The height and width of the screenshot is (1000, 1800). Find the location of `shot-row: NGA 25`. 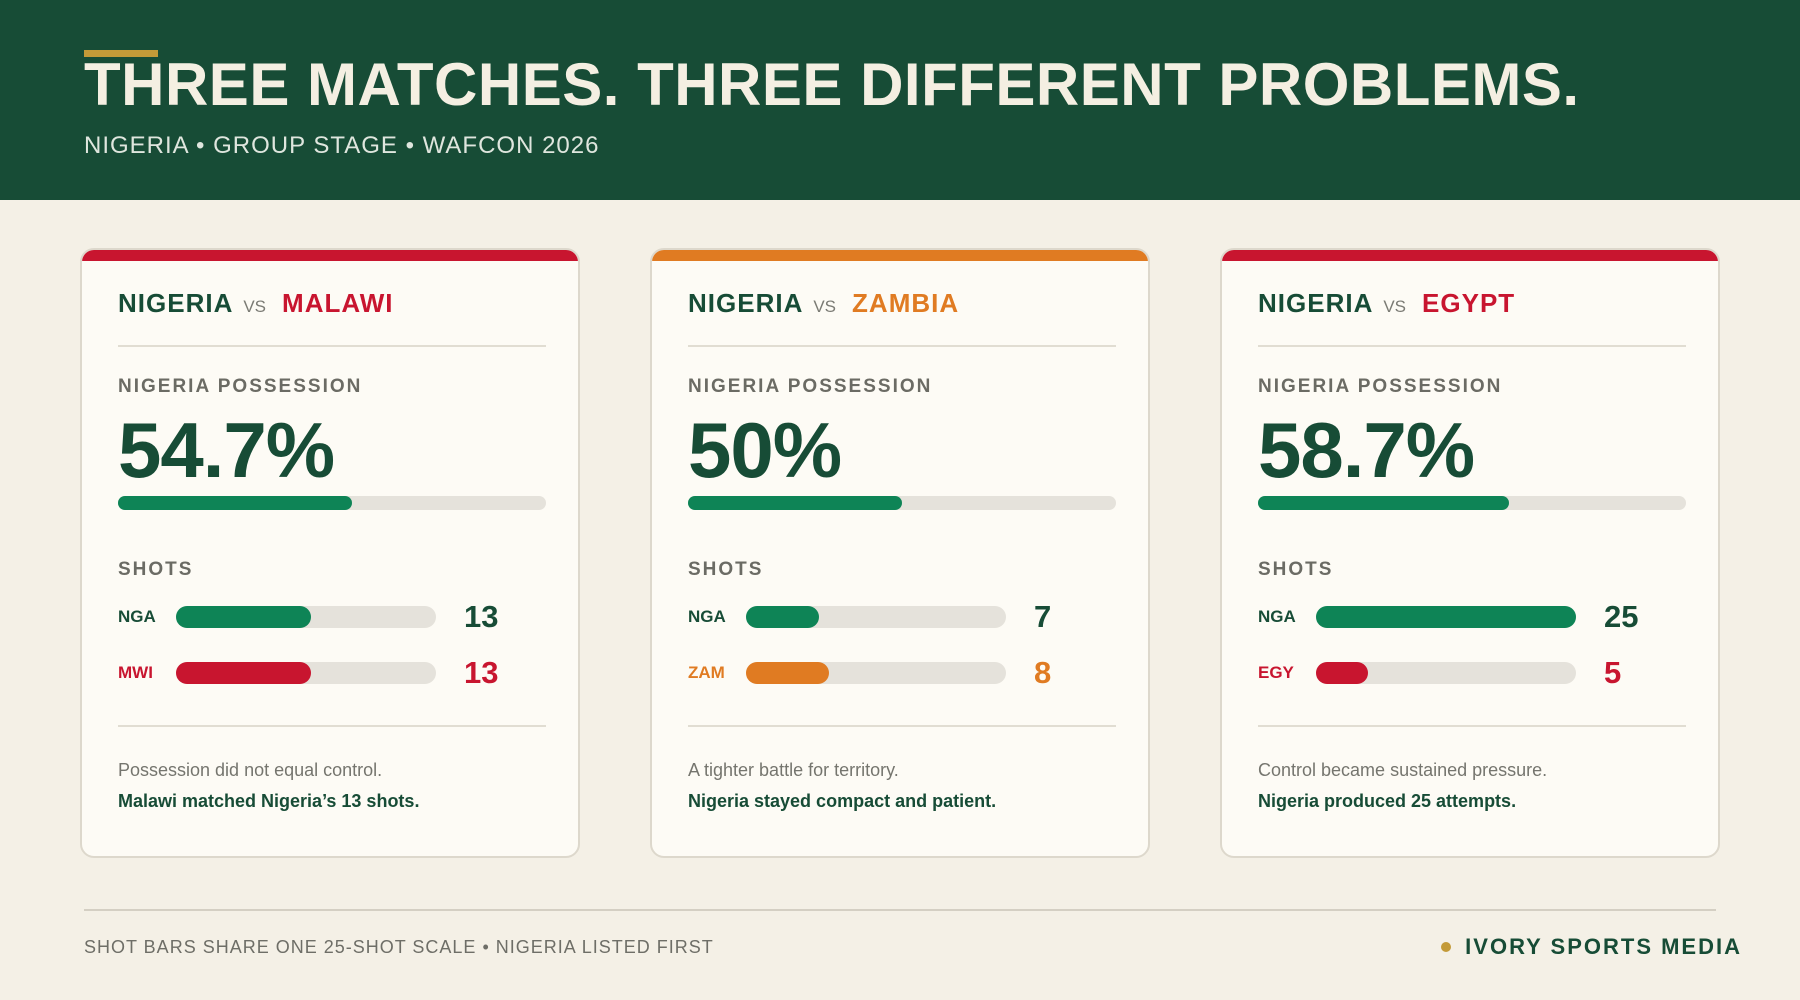

shot-row: NGA 25 is located at coordinates (1472, 616).